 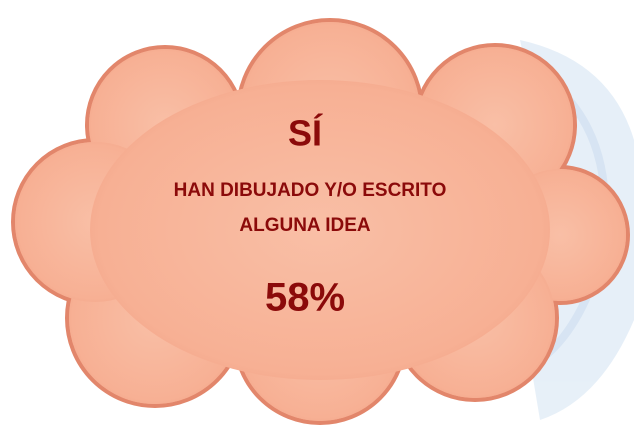 What do you see at coordinates (305, 225) in the screenshot?
I see `text-line: ALGUNA IDEA` at bounding box center [305, 225].